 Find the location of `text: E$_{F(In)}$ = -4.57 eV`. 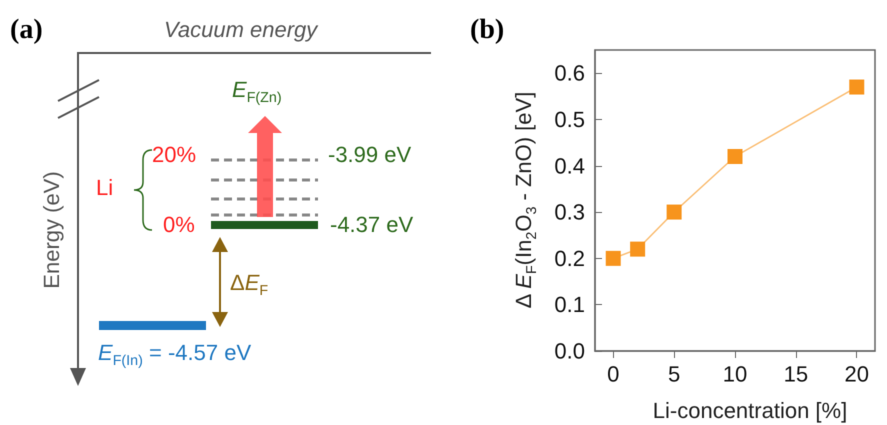

text: E$_{F(In)}$ = -4.57 eV is located at coordinates (175, 354).